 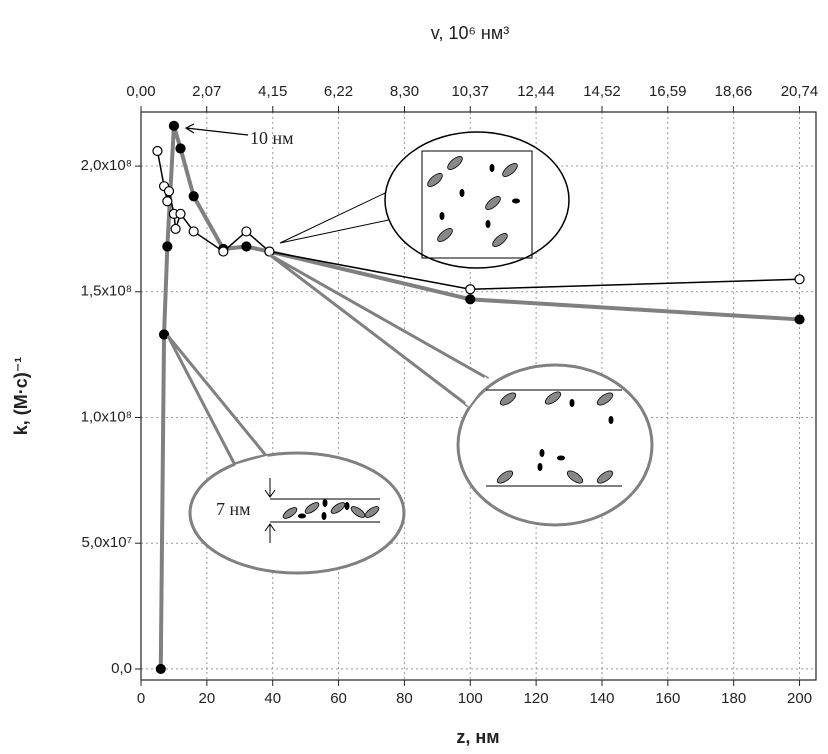 What do you see at coordinates (107, 542) in the screenshot?
I see `y-tick-label: 5,0x10⁷` at bounding box center [107, 542].